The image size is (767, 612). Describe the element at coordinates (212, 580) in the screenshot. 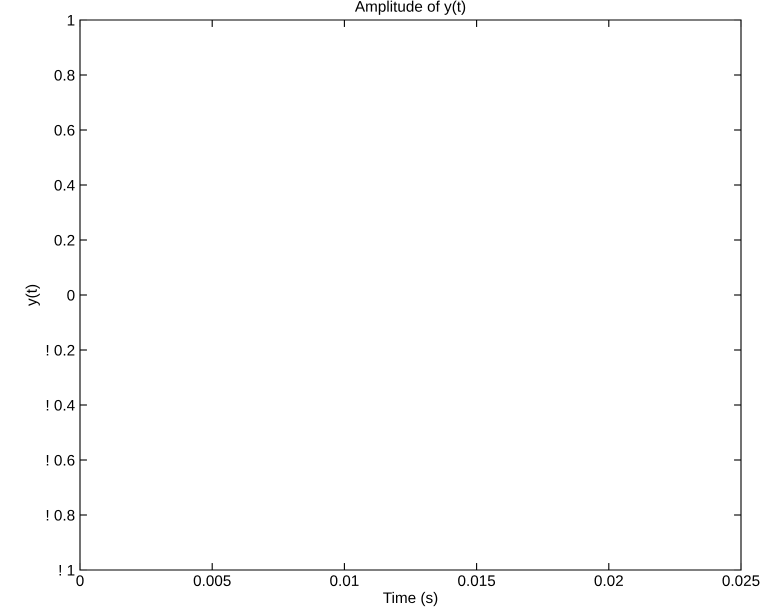

I see `x-tick-label: 0.005` at that location.